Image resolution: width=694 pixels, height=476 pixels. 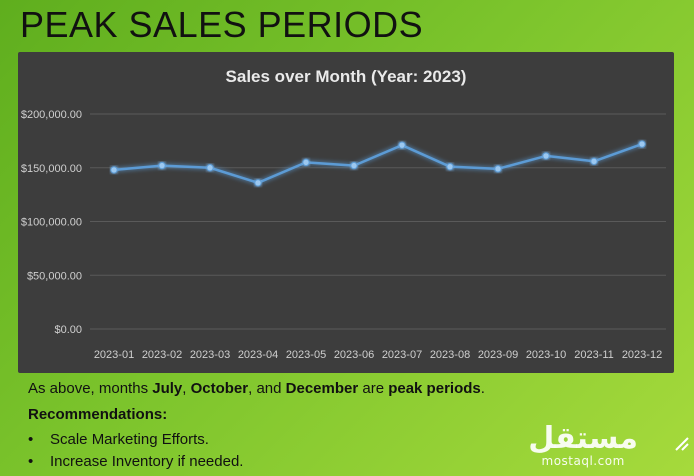 I want to click on x-tick-label: 2023-04, so click(x=258, y=355).